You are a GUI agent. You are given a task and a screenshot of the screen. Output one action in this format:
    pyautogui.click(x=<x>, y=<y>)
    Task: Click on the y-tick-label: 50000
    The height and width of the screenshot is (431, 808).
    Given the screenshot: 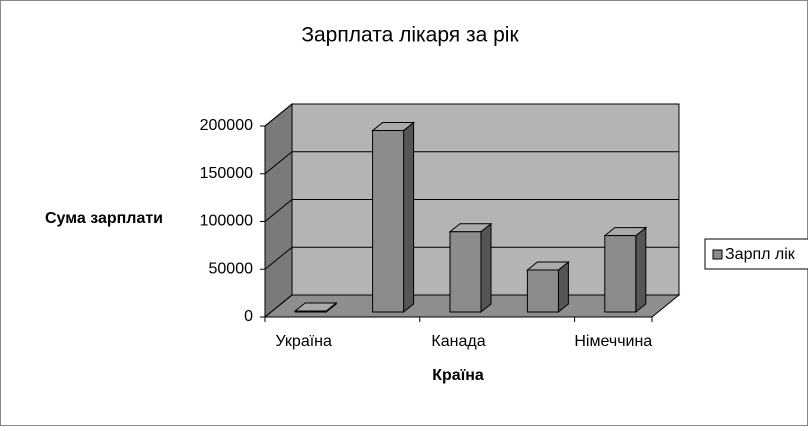 What is the action you would take?
    pyautogui.click(x=231, y=268)
    